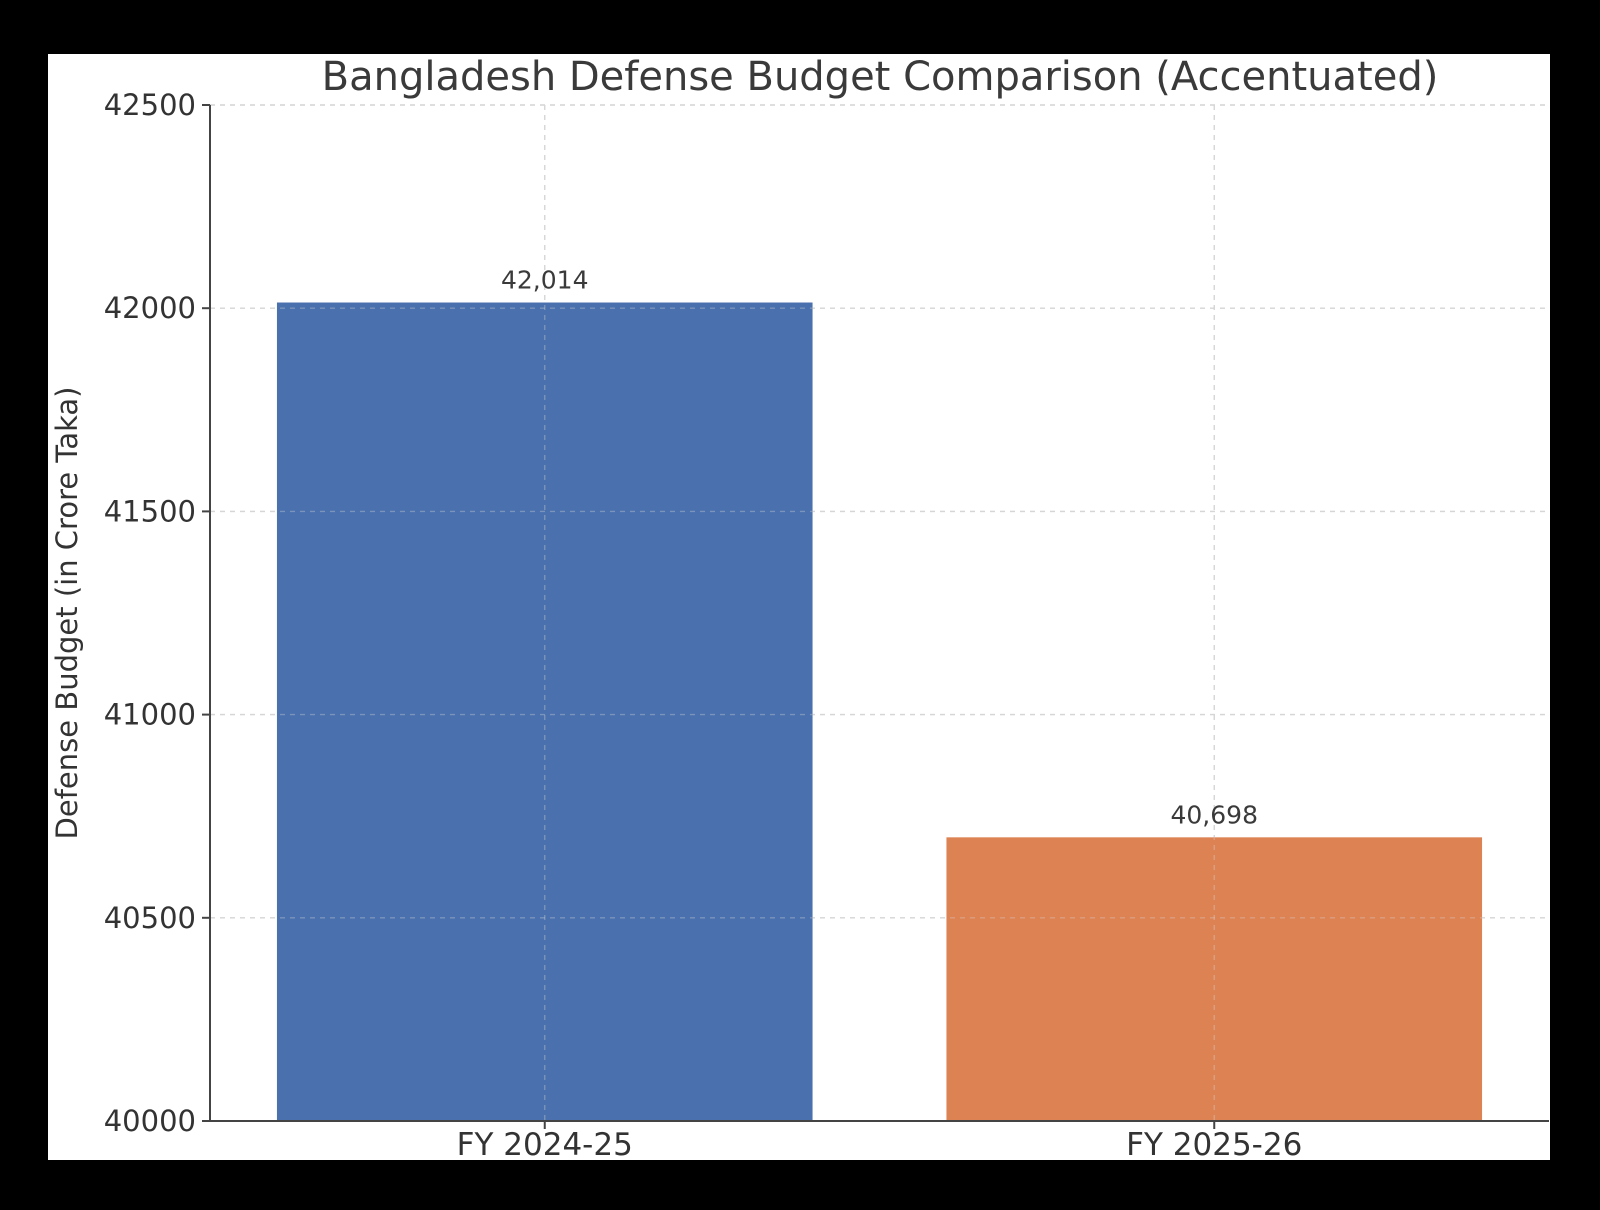  I want to click on y-tick-label: 41000, so click(150, 715).